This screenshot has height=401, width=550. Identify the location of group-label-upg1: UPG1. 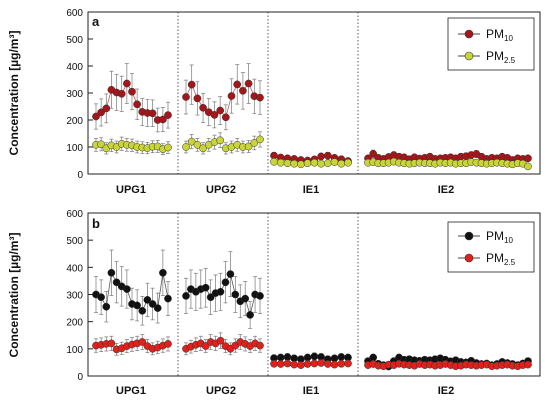
(131, 190).